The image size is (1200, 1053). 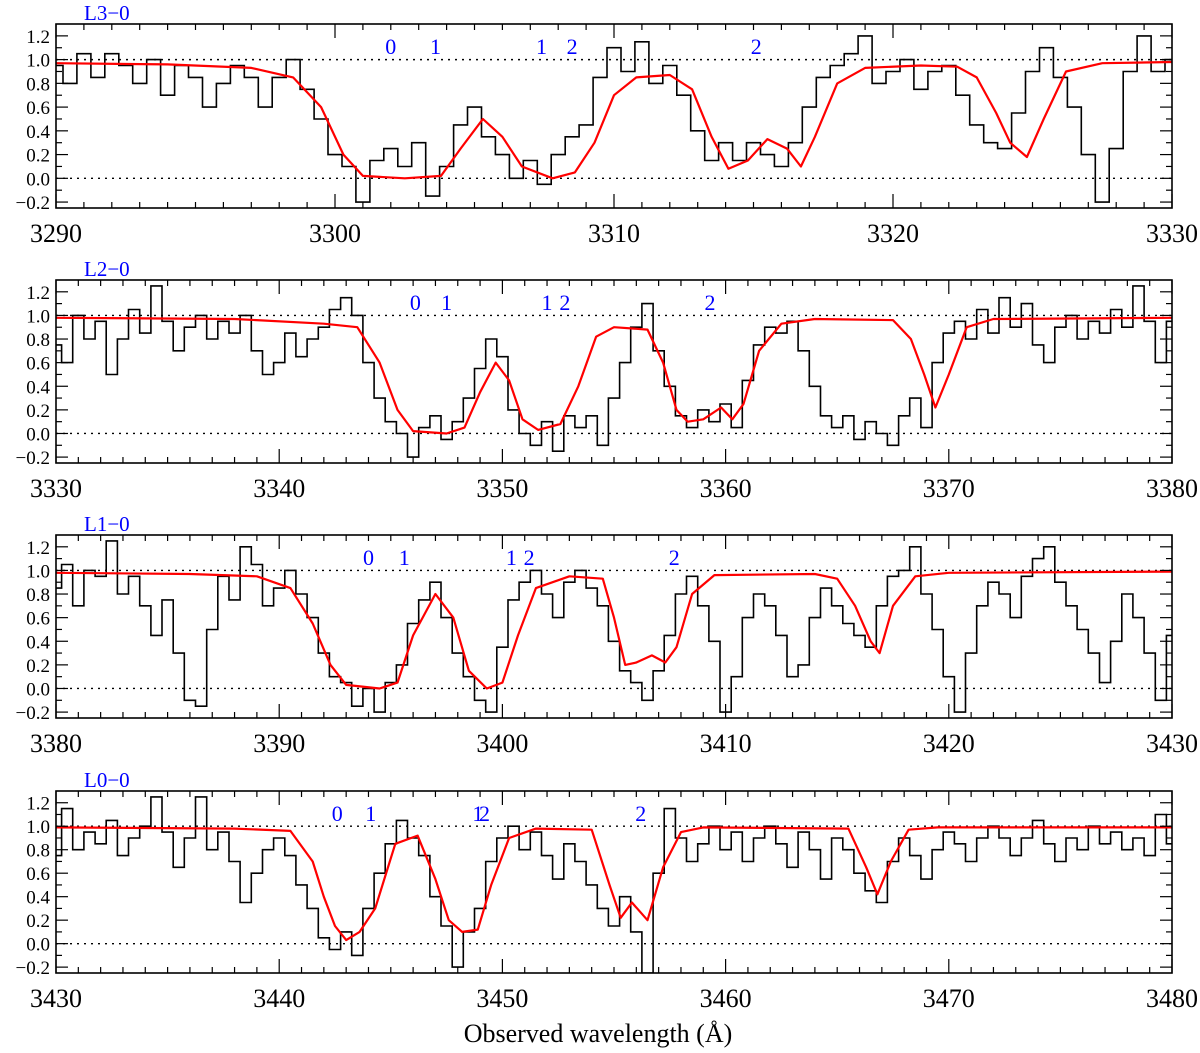 I want to click on panel-title: L3−0, so click(x=107, y=13).